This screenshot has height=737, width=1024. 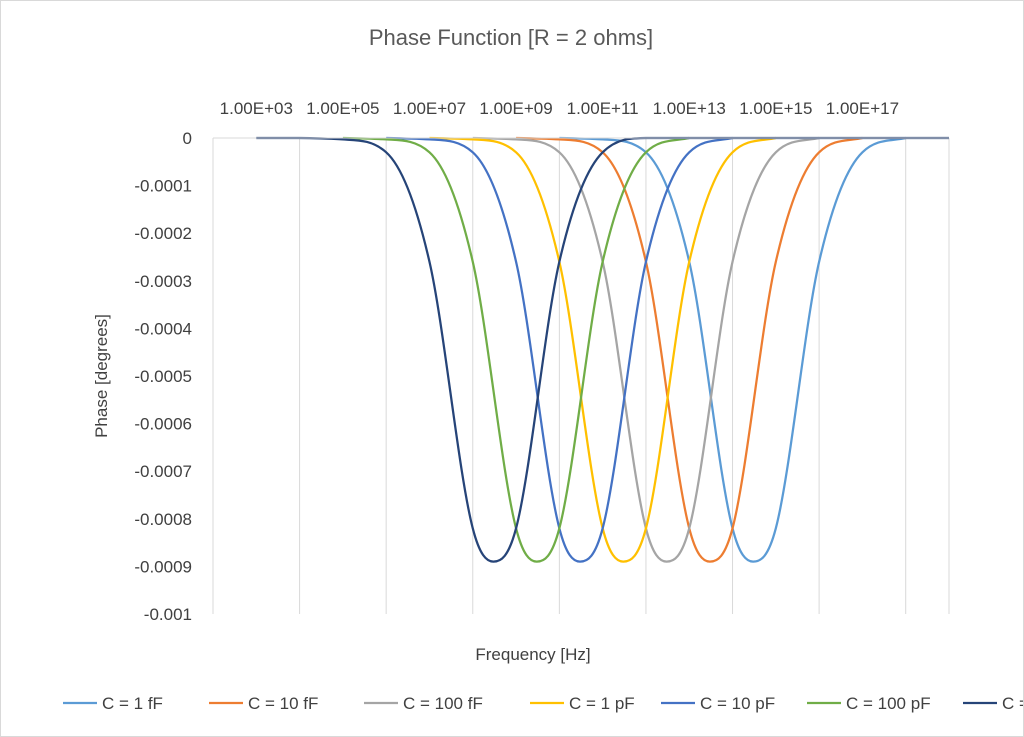 I want to click on y-tick-label: -0.0009, so click(x=163, y=566).